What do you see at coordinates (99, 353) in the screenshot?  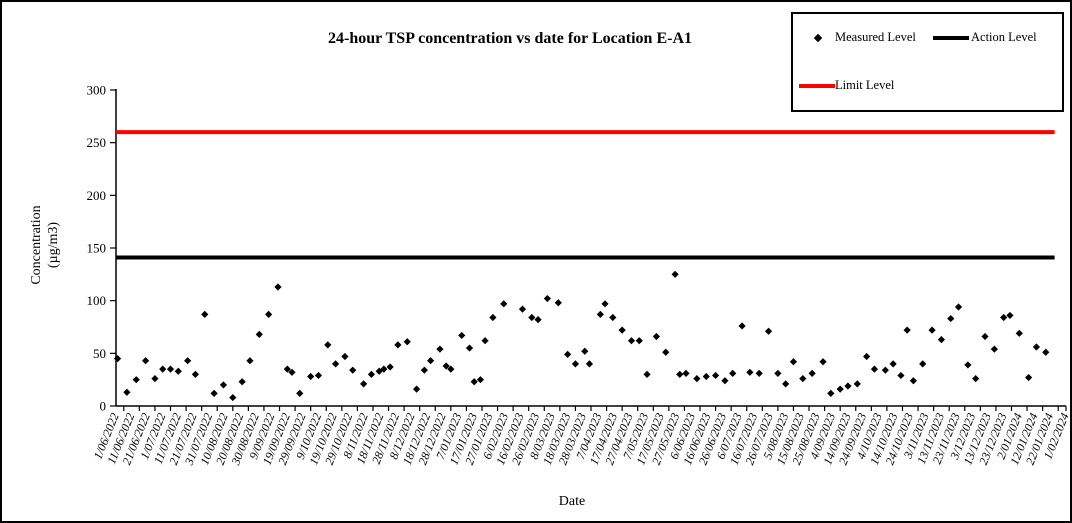 I see `y-tick-label: 50` at bounding box center [99, 353].